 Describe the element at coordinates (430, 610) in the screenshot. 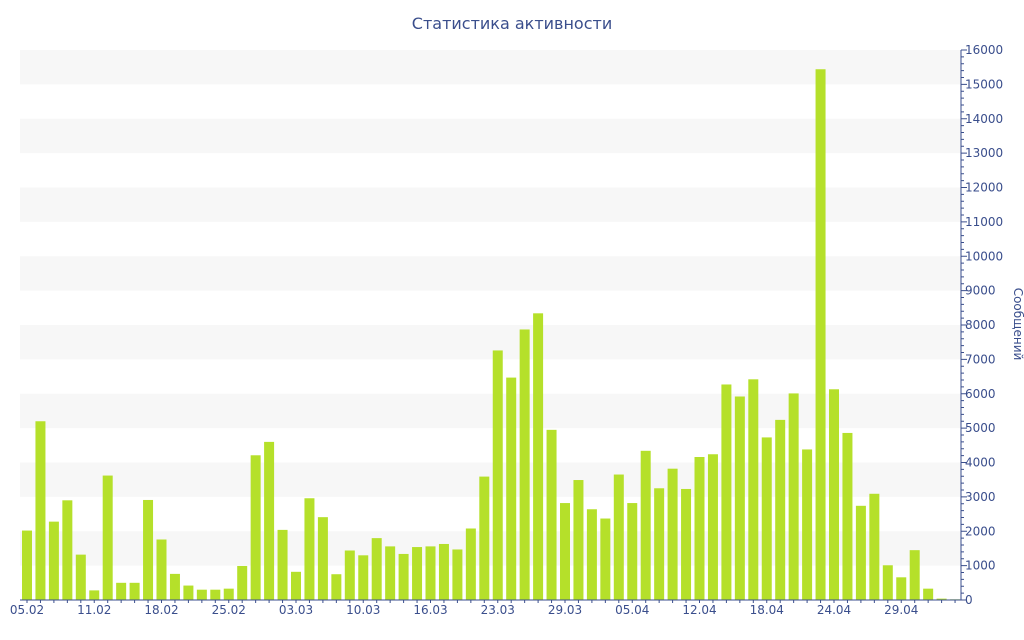

I see `x-tick-label: 16.03` at that location.